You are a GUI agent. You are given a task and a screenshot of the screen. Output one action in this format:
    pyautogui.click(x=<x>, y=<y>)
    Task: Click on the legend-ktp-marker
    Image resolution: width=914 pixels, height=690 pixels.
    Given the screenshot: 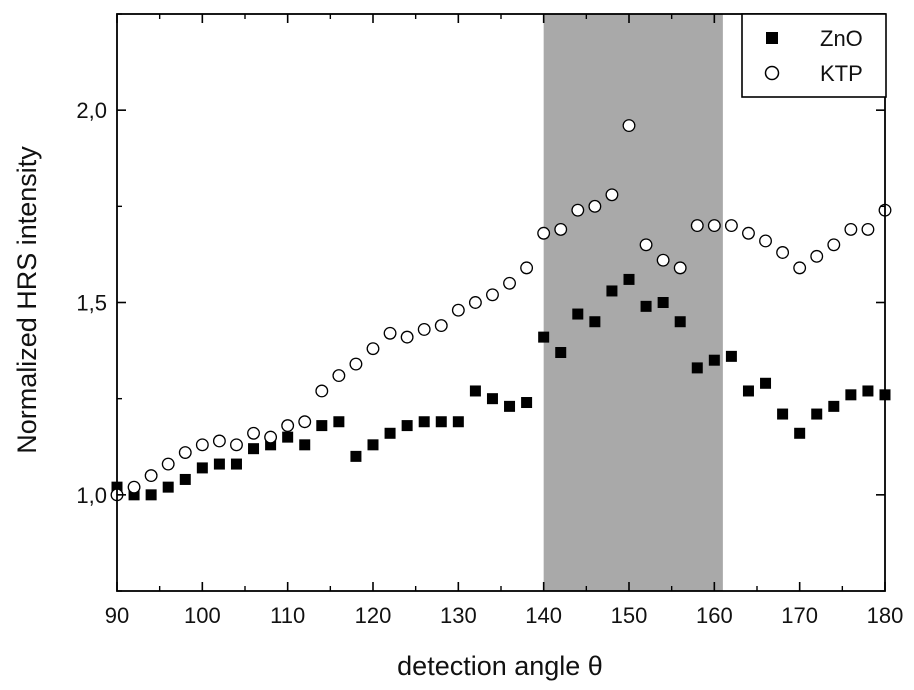 What is the action you would take?
    pyautogui.click(x=772, y=73)
    